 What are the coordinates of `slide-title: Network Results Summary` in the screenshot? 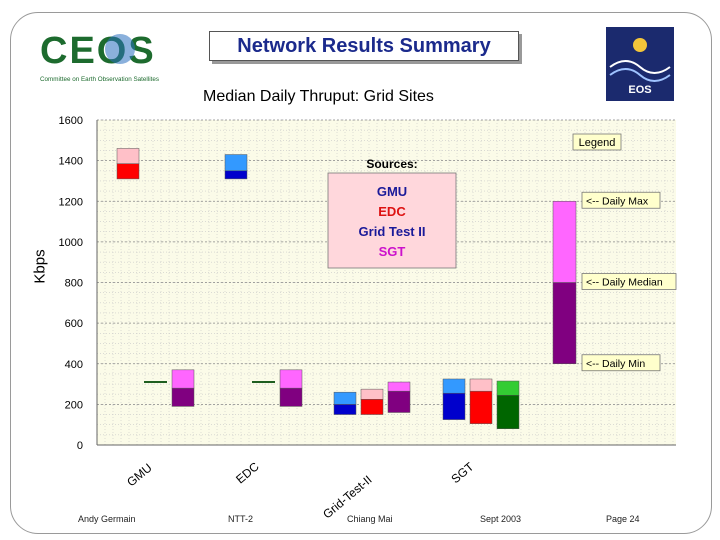 It's located at (364, 46).